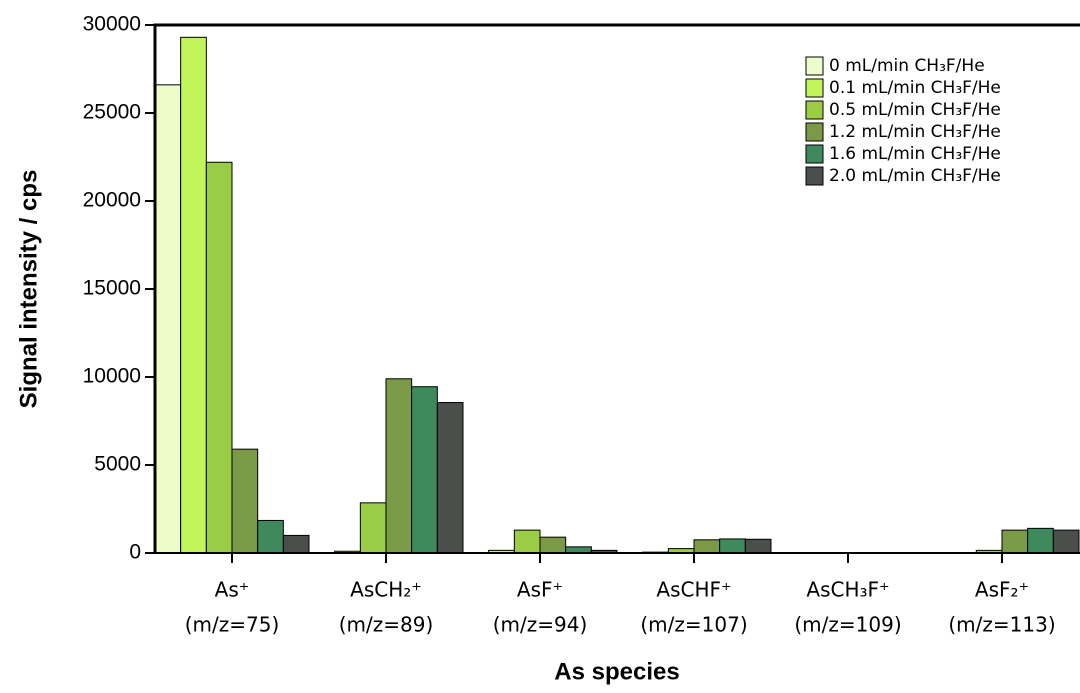 This screenshot has width=1080, height=693. What do you see at coordinates (112, 200) in the screenshot?
I see `y-tick-label: 20000` at bounding box center [112, 200].